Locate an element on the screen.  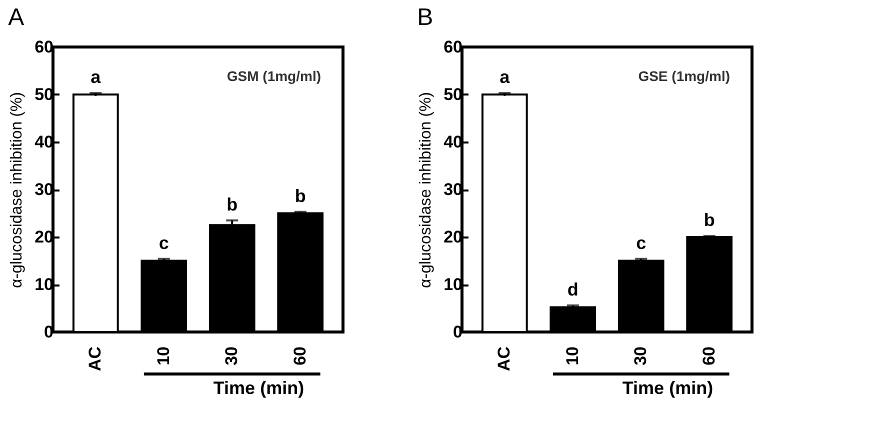
annotation: GSE (1mg/ml) is located at coordinates (684, 76).